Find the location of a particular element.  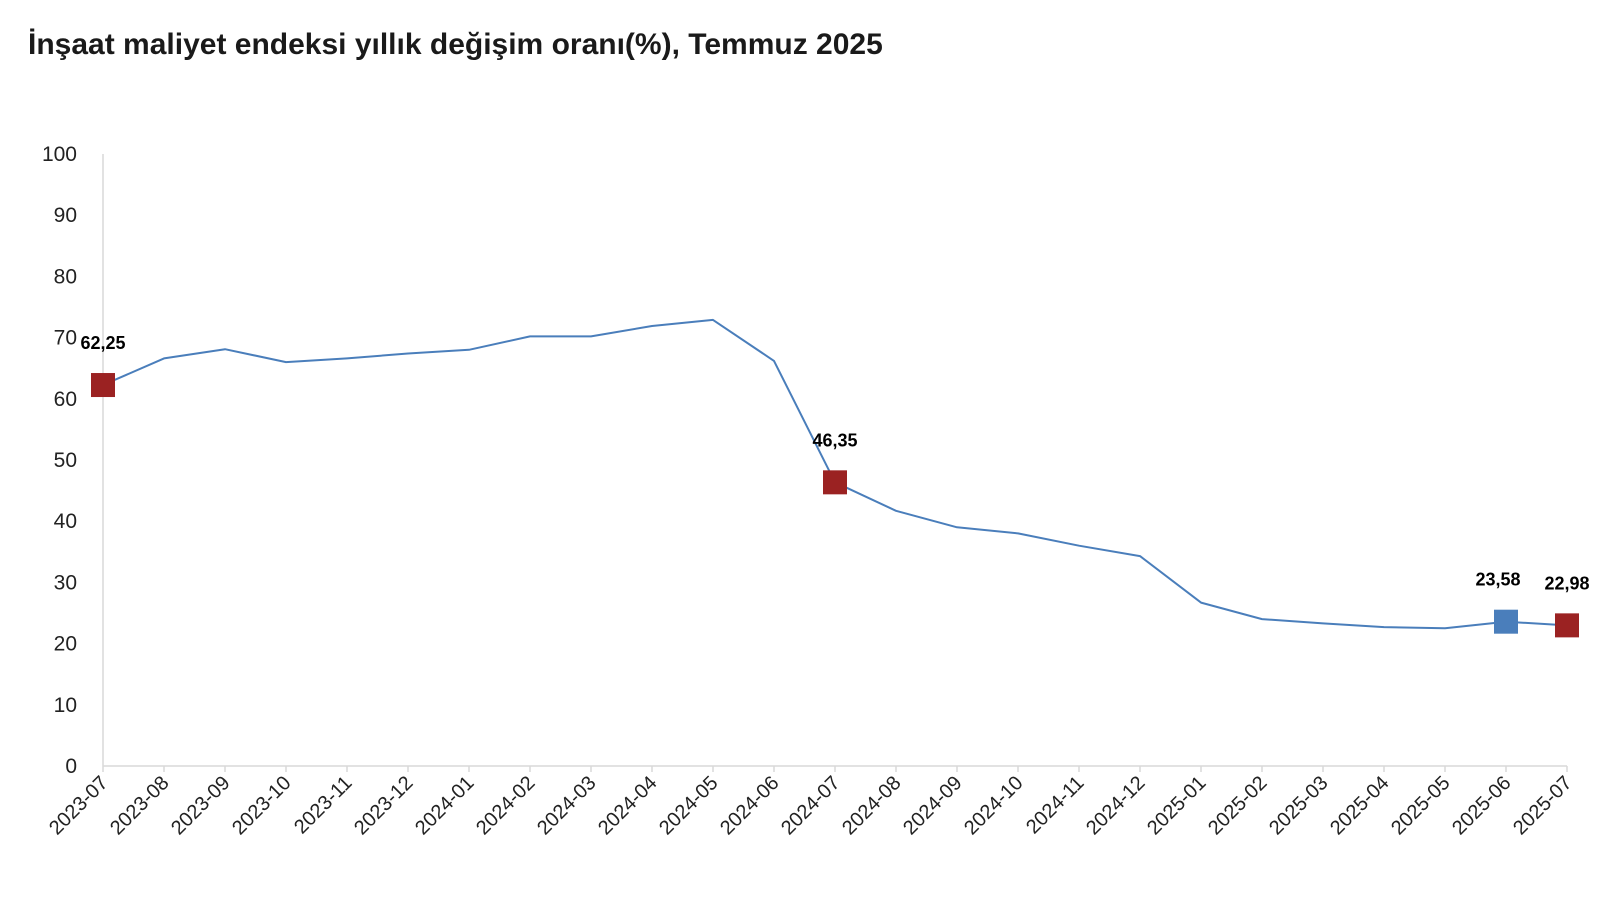

x-tick-label: 2024-06 is located at coordinates (749, 805).